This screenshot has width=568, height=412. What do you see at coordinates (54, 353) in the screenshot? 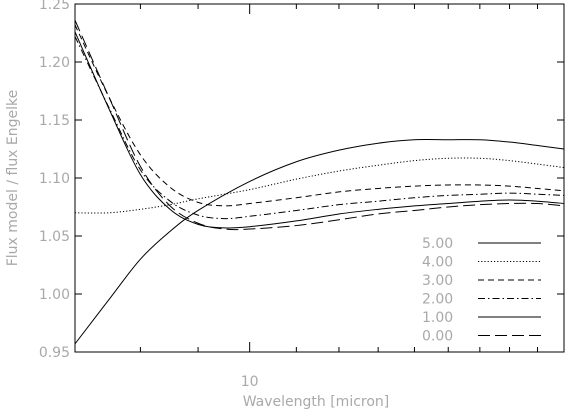
I see `y-tick-label: 0.95` at bounding box center [54, 353].